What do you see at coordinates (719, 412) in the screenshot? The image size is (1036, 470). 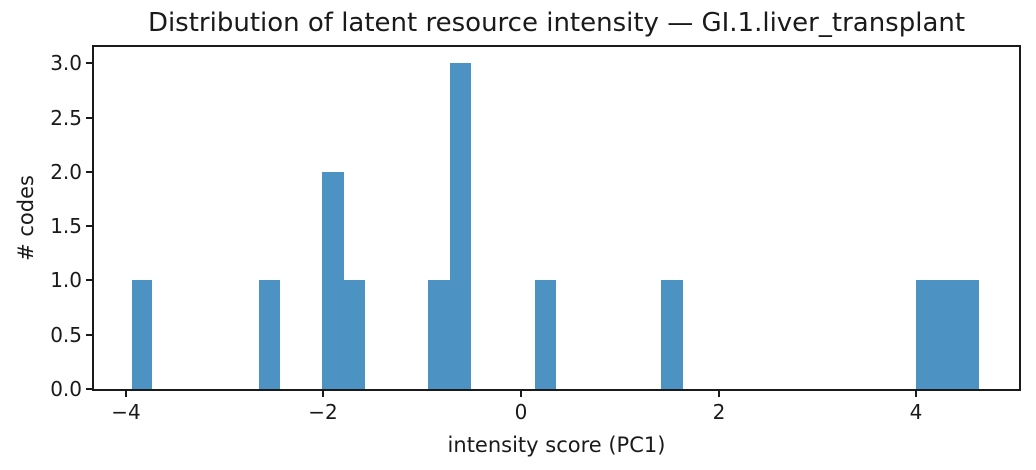 I see `x-tick-label: 2` at bounding box center [719, 412].